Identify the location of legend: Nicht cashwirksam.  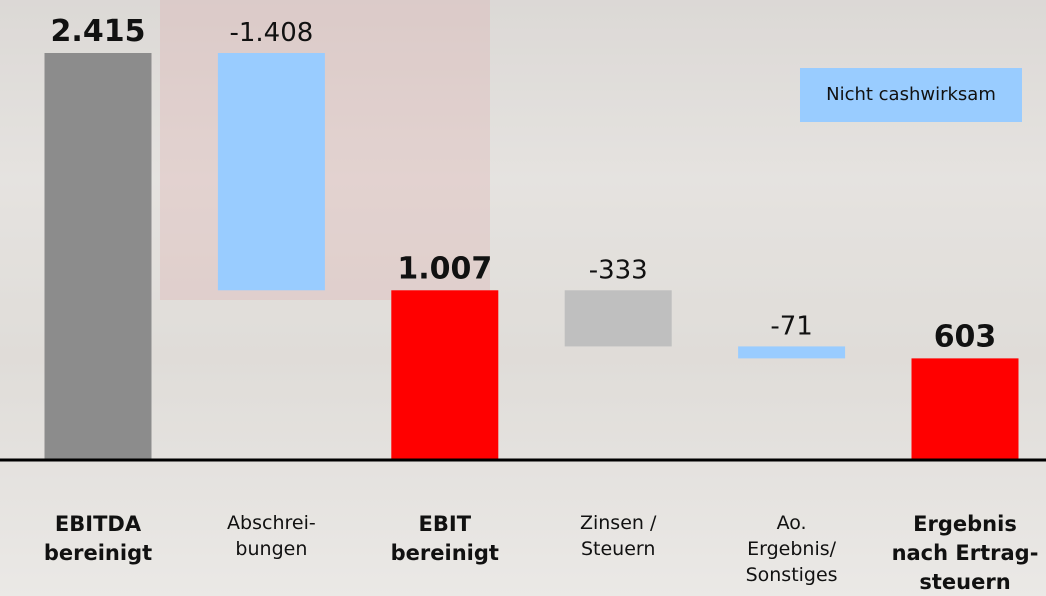
(911, 95).